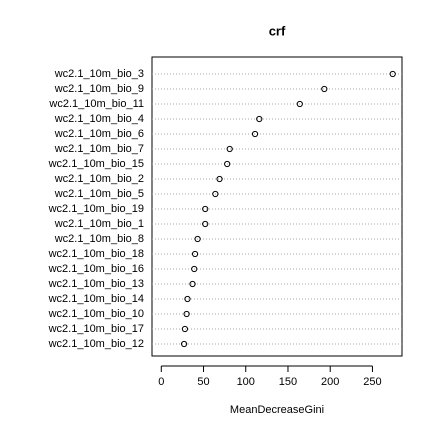  Describe the element at coordinates (96, 209) in the screenshot. I see `y-tick-label: wc2.1_10m_bio_19` at that location.